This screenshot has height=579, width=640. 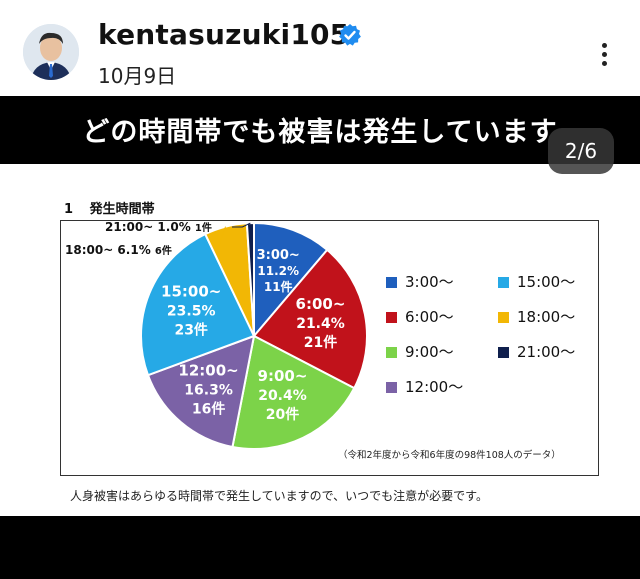 I want to click on legend-item-4: 9:00〜, so click(x=420, y=351).